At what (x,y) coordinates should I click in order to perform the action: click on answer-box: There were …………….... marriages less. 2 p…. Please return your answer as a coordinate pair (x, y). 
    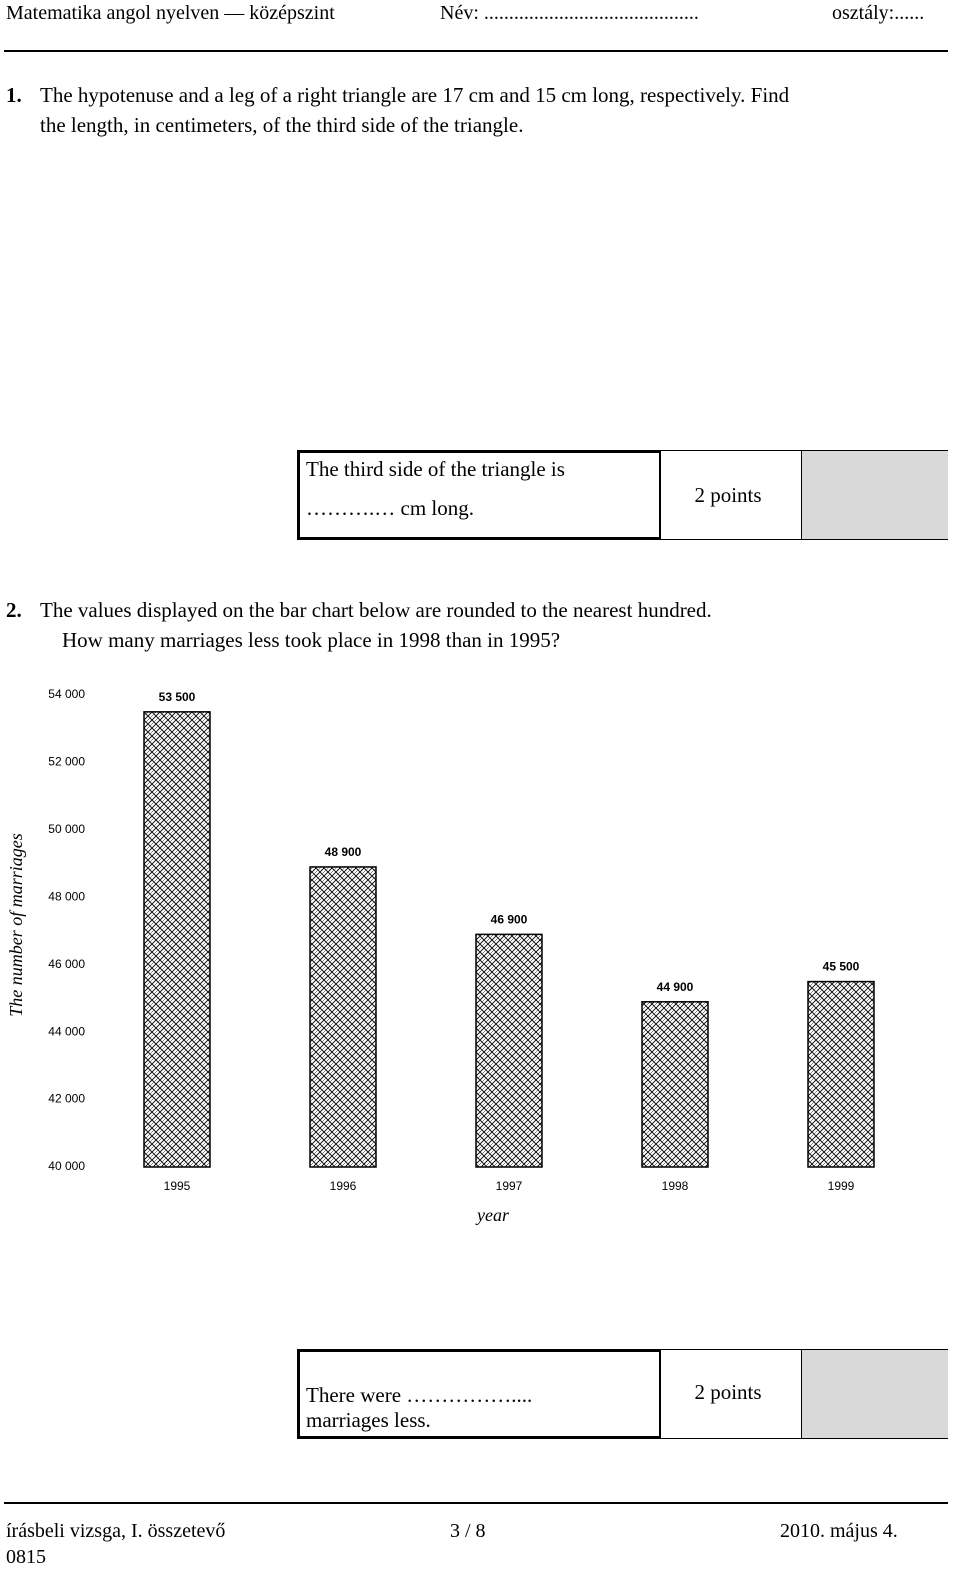
    Looking at the image, I should click on (622, 1394).